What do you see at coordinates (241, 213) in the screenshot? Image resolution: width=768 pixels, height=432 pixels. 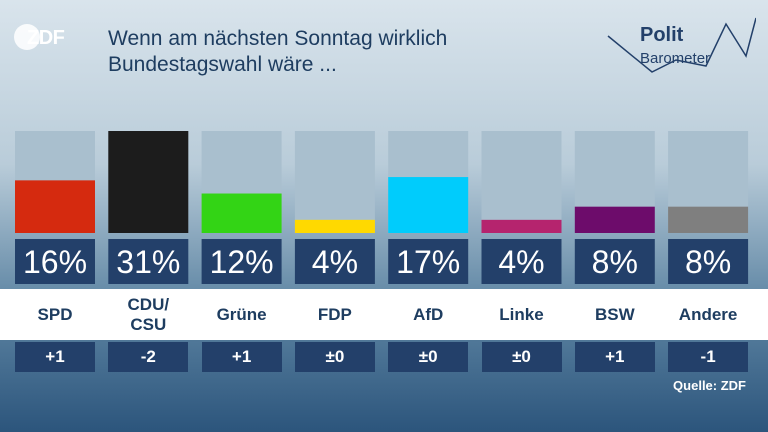 I see `bar-grne` at bounding box center [241, 213].